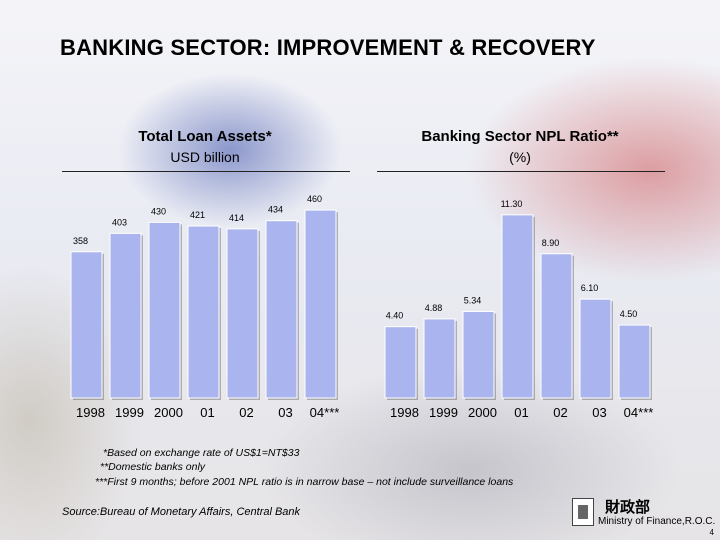 This screenshot has width=720, height=540. What do you see at coordinates (520, 136) in the screenshot?
I see `right-chart-title: Banking Sector NPL Ratio**` at bounding box center [520, 136].